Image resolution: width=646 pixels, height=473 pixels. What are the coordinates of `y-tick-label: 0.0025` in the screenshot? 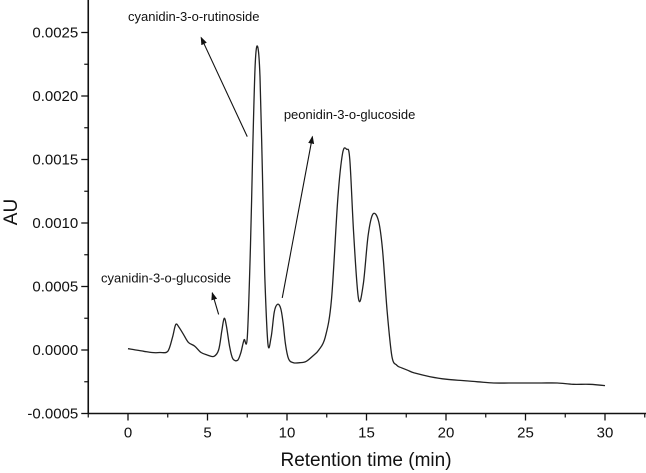 It's located at (55, 33).